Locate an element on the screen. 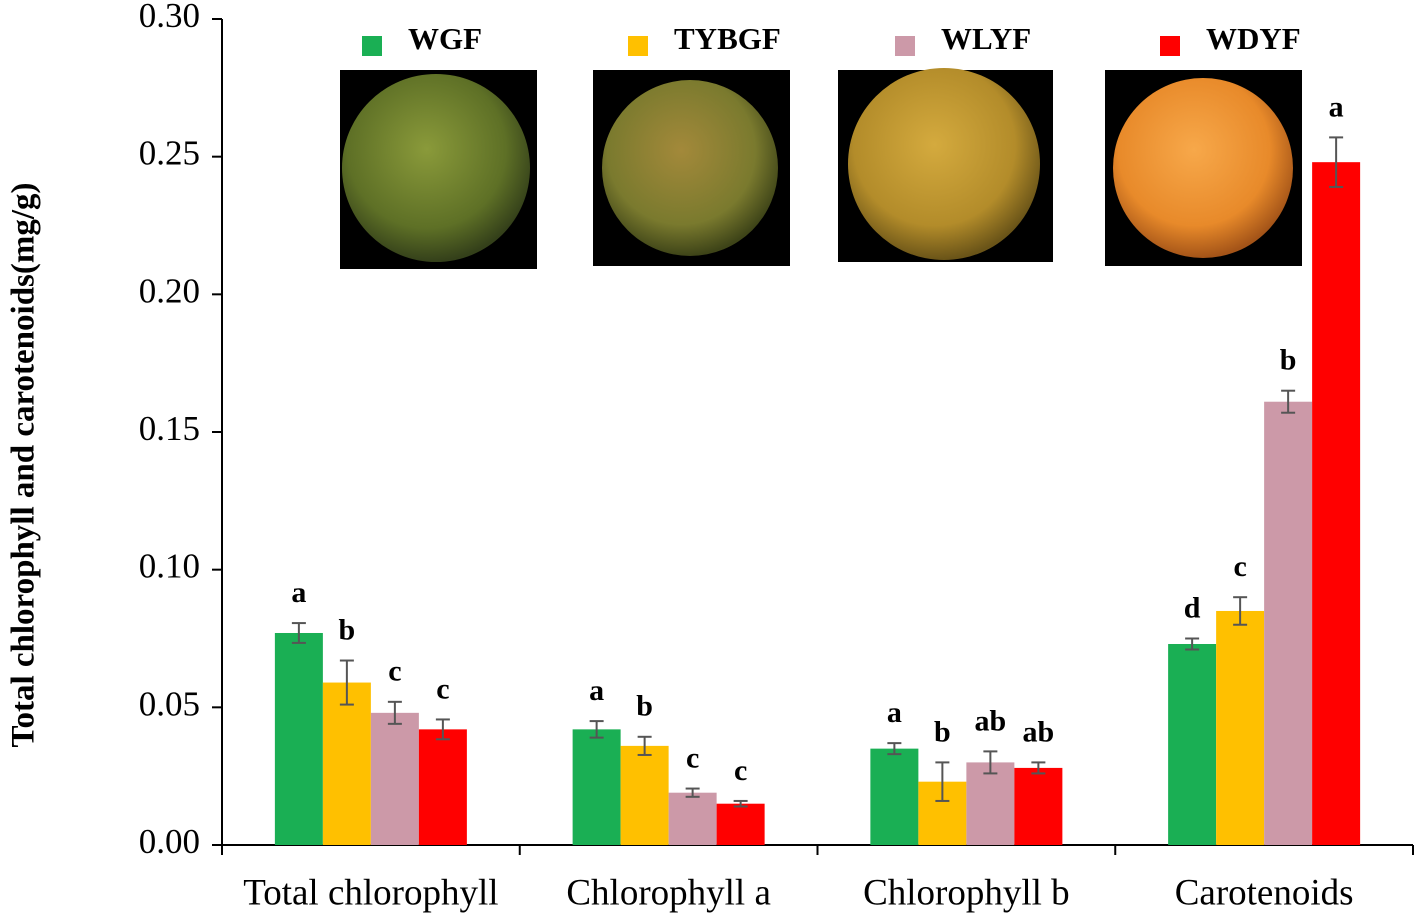 This screenshot has height=923, width=1418. legend-label: WGF is located at coordinates (445, 38).